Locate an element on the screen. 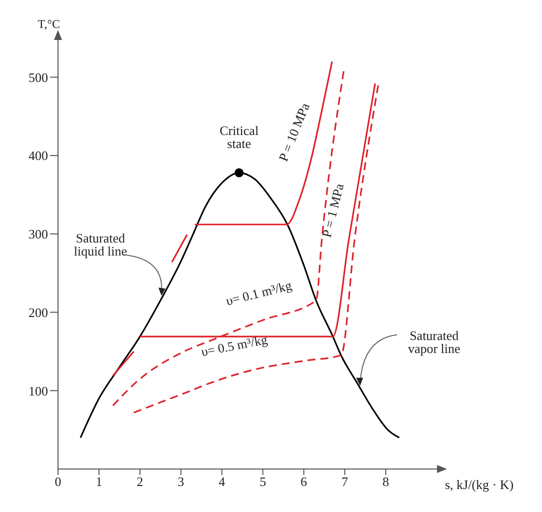 This screenshot has height=512, width=542. x-tick-label: 1 is located at coordinates (99, 482).